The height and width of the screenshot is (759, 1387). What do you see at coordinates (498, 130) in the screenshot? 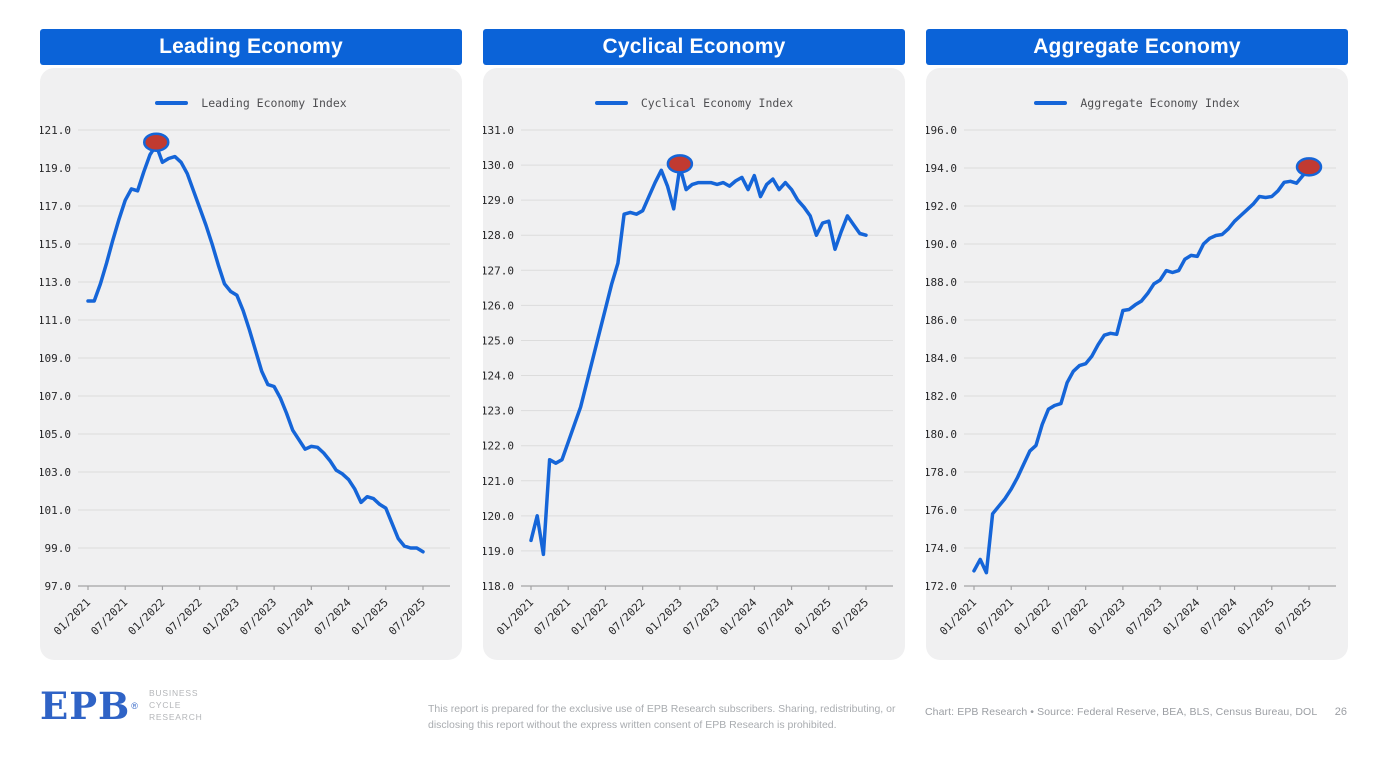
I see `y-tick-label: 131.0` at bounding box center [498, 130].